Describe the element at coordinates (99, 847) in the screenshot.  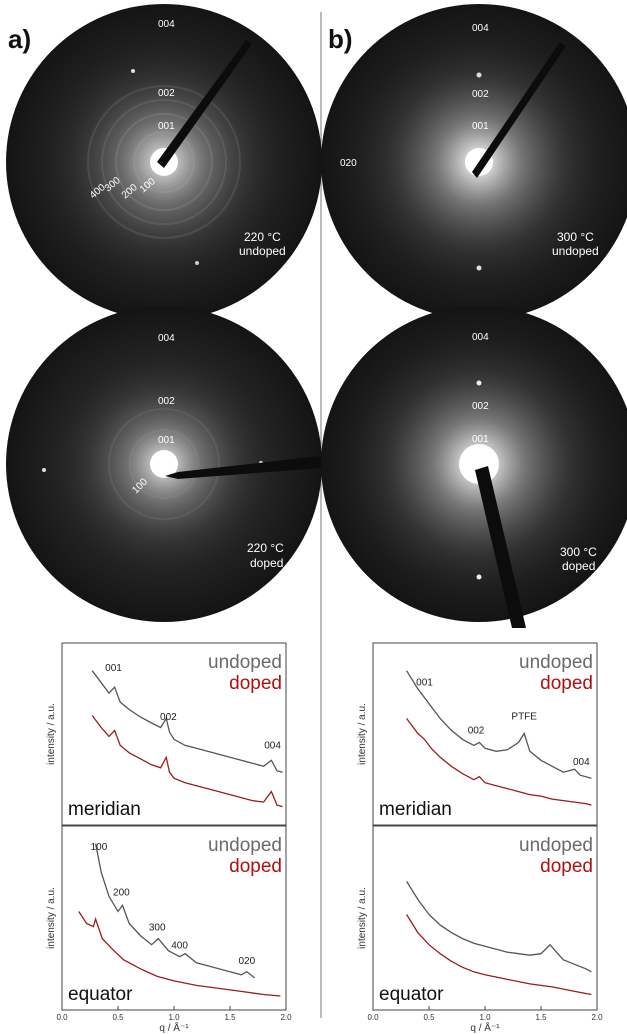
I see `peak-label-100: 100` at that location.